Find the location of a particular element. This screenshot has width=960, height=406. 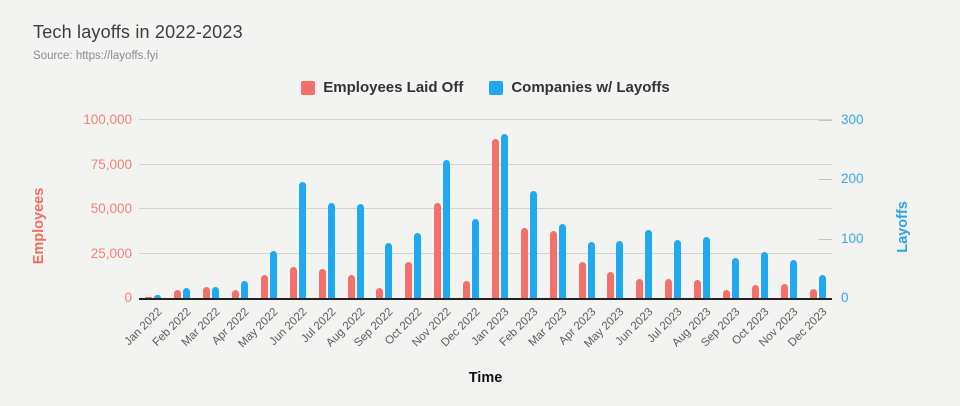

chart-title: Tech layoffs in 2022-2023 is located at coordinates (138, 32).